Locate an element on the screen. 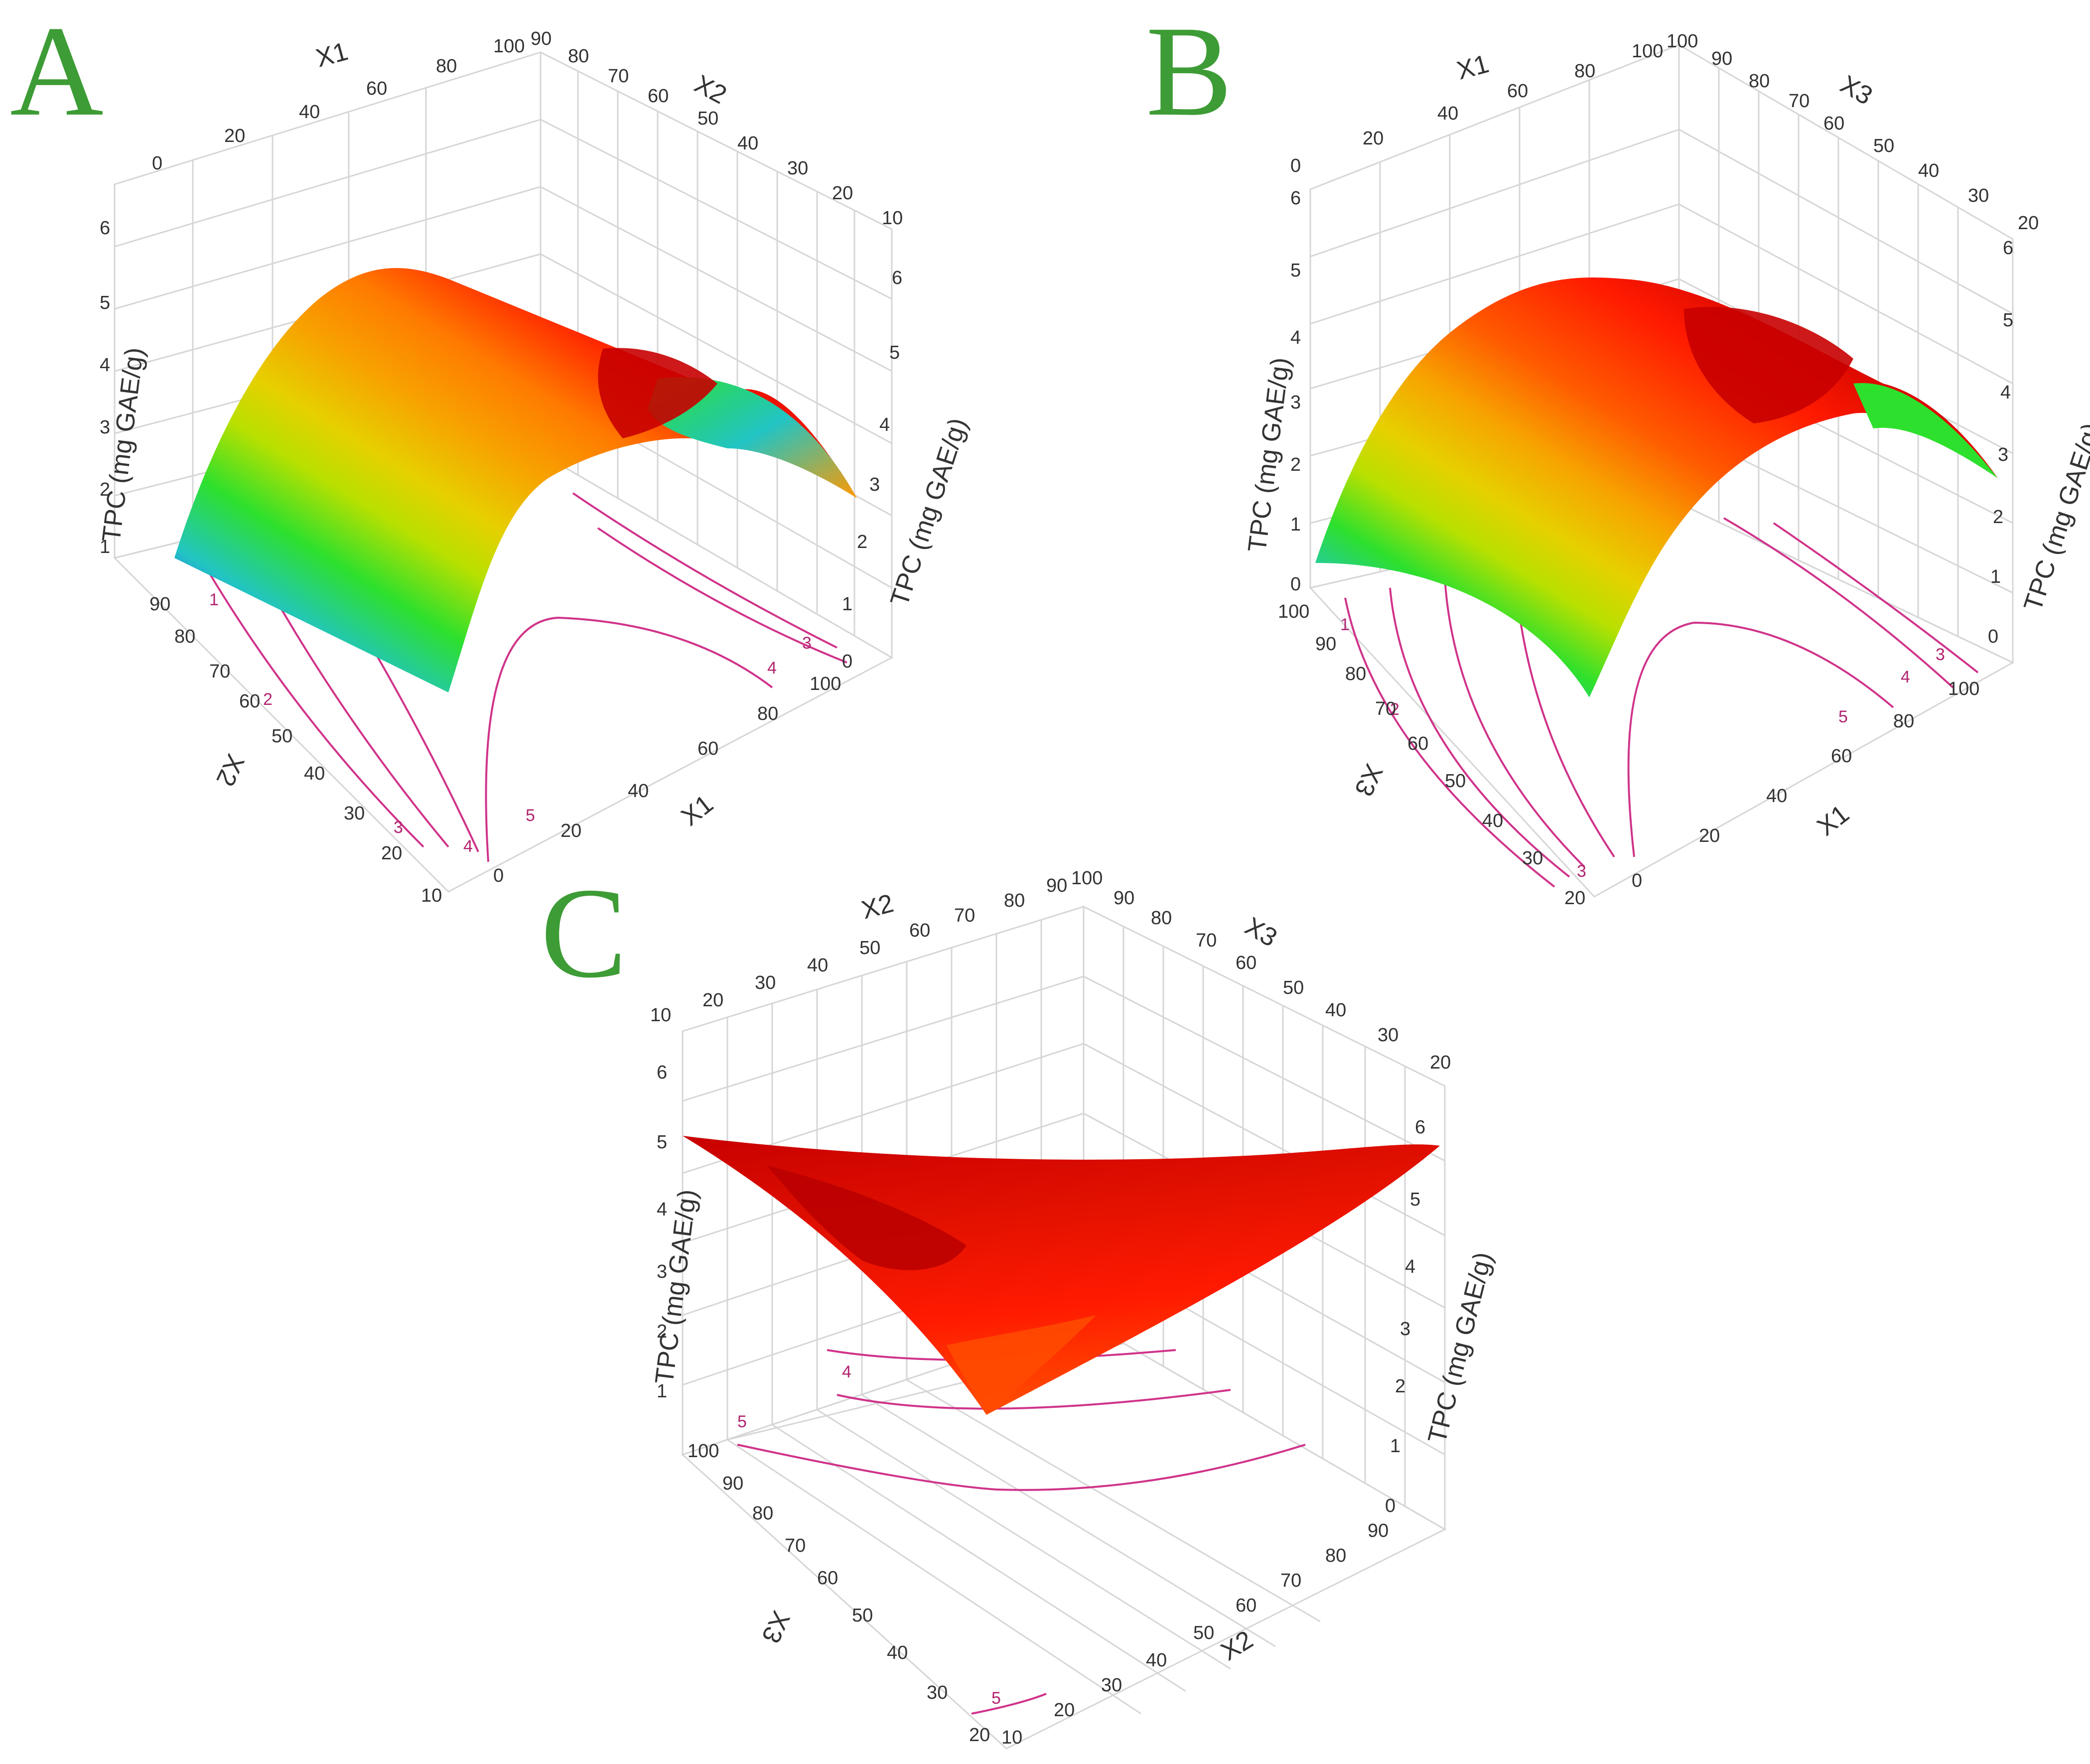  panel-b-bottom-x-title: X1 is located at coordinates (1834, 821).